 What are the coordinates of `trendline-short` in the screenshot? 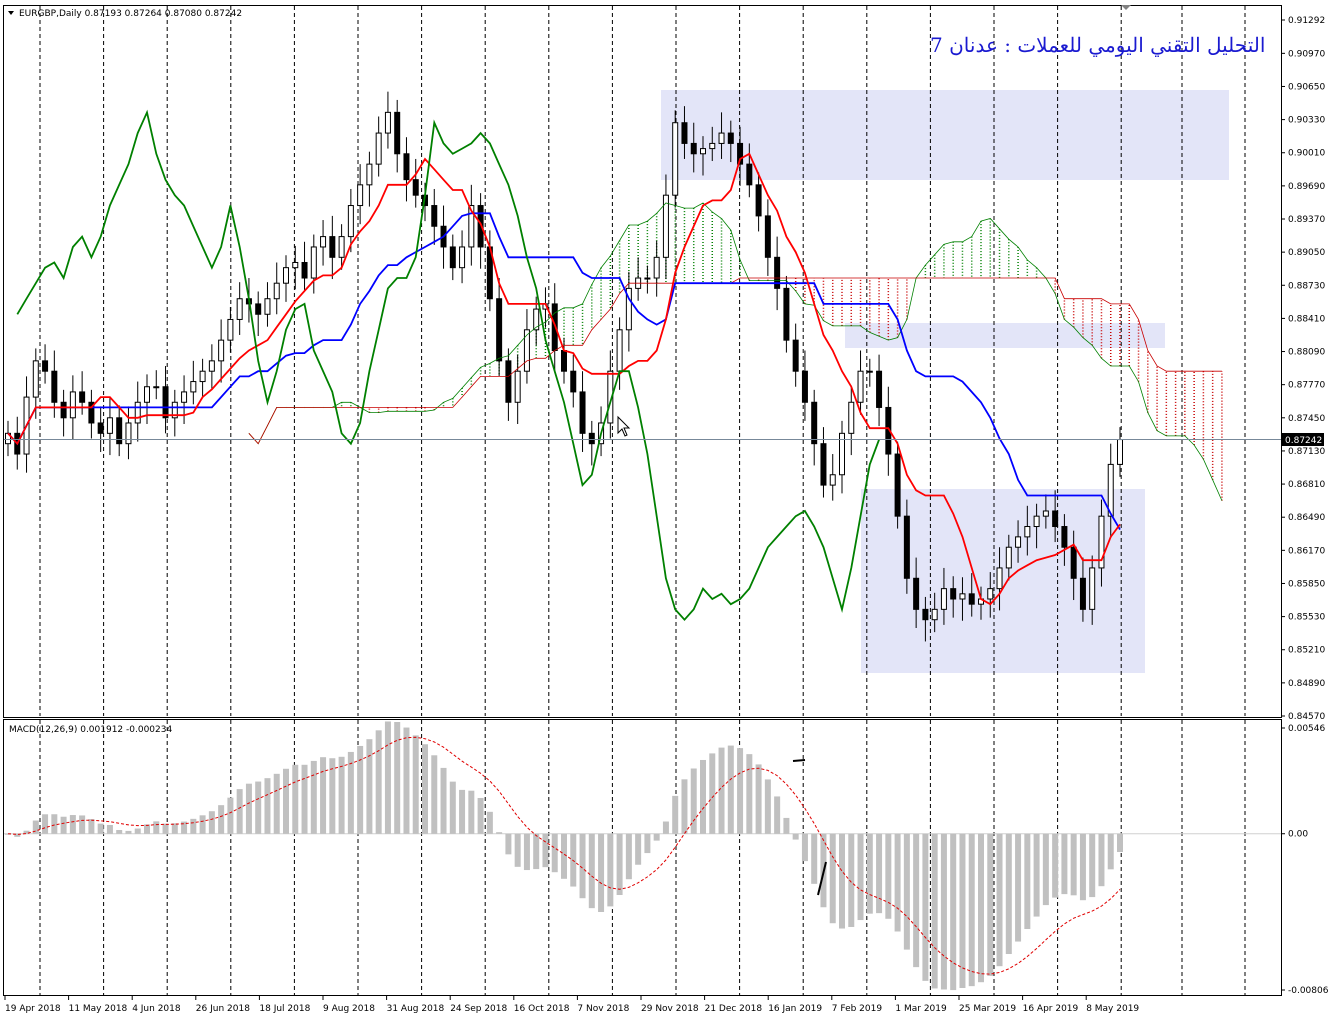 It's located at (799, 760).